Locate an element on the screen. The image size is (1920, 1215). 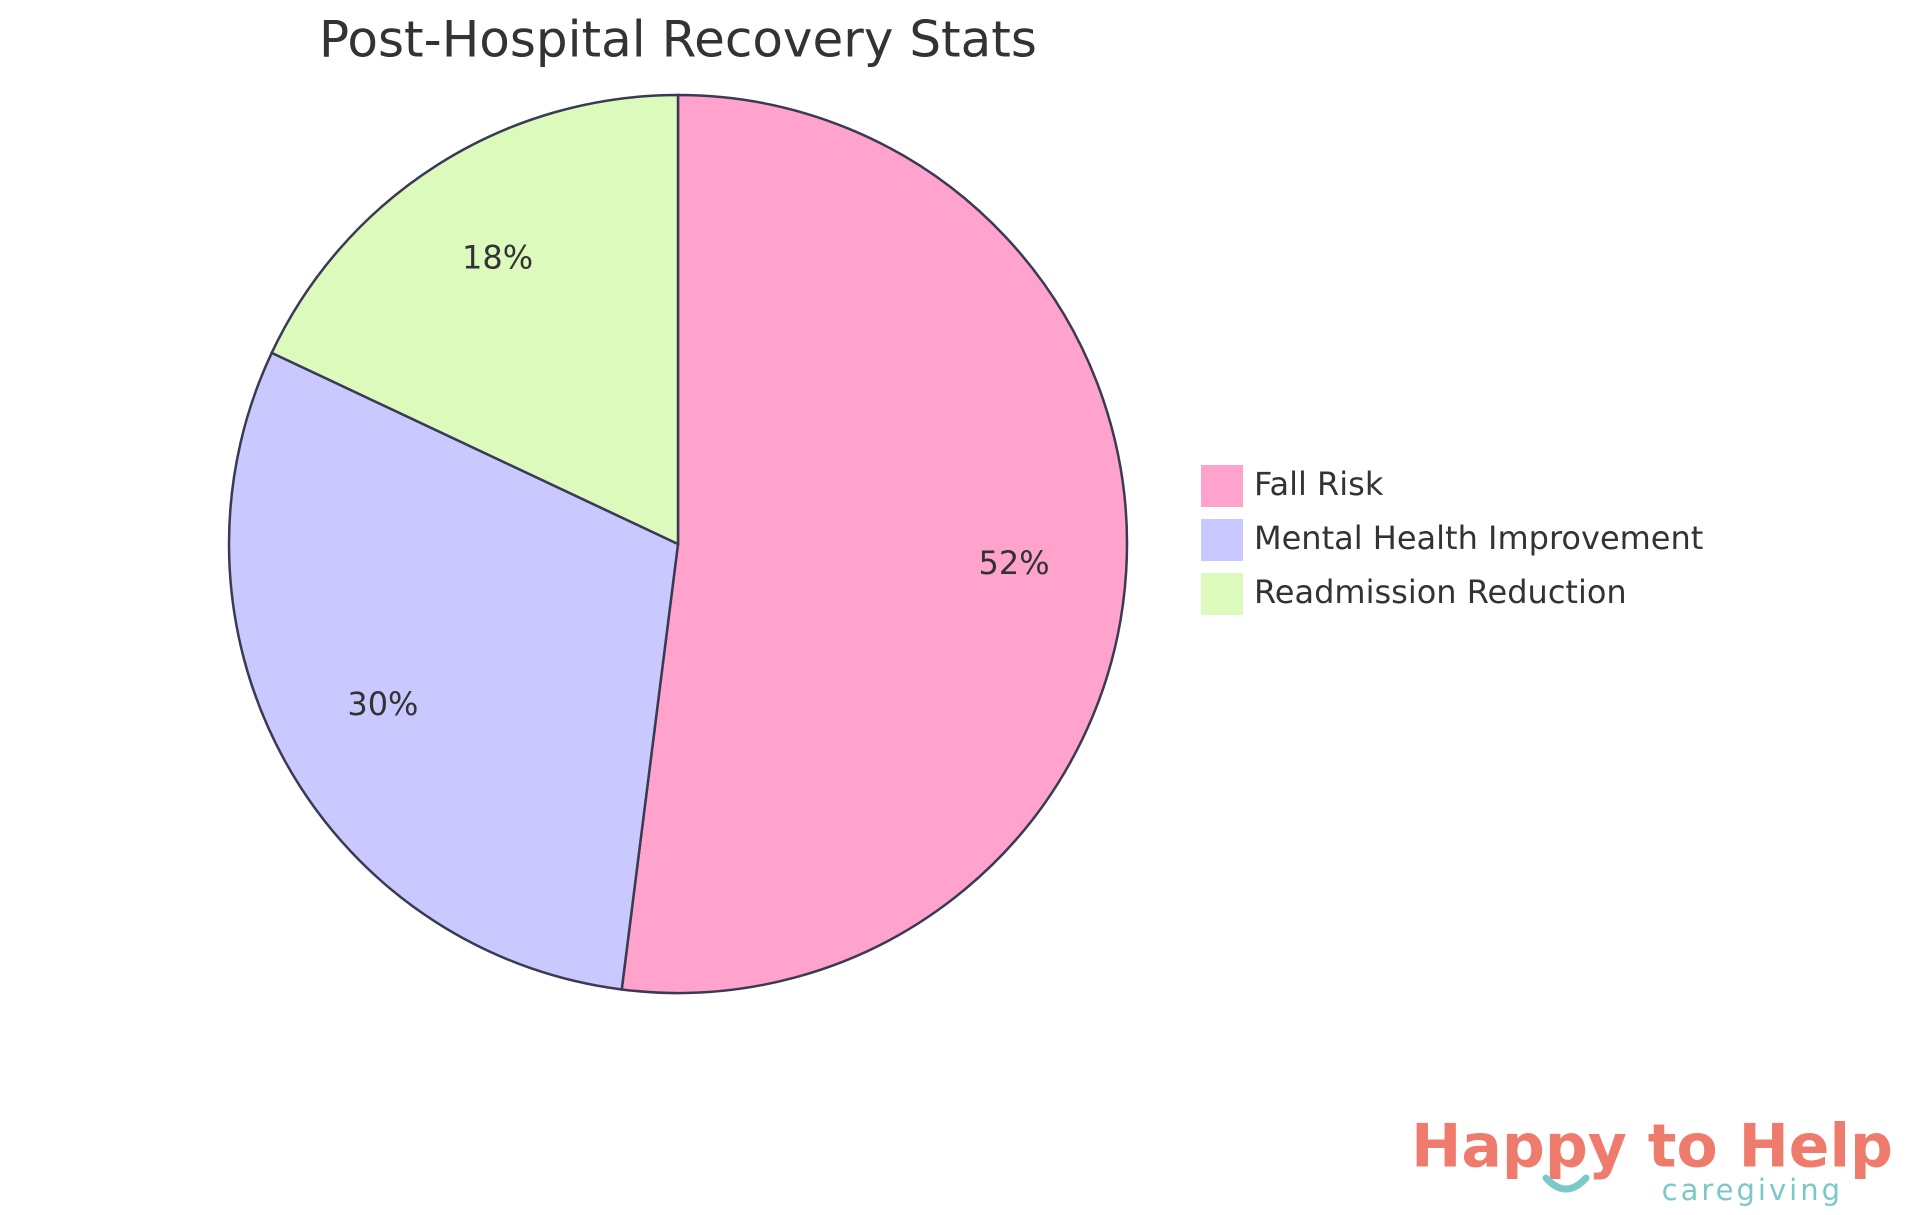
legend-label: Fall Risk is located at coordinates (1319, 484).